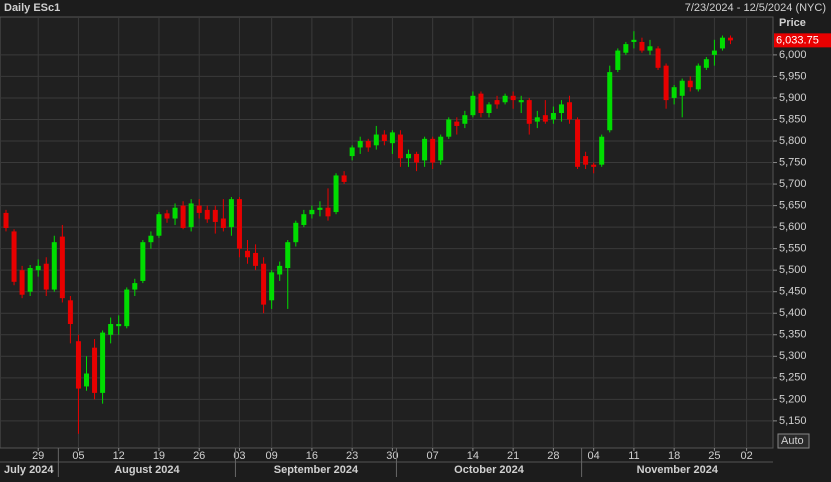  Describe the element at coordinates (199, 456) in the screenshot. I see `x-tick-label: 26` at that location.